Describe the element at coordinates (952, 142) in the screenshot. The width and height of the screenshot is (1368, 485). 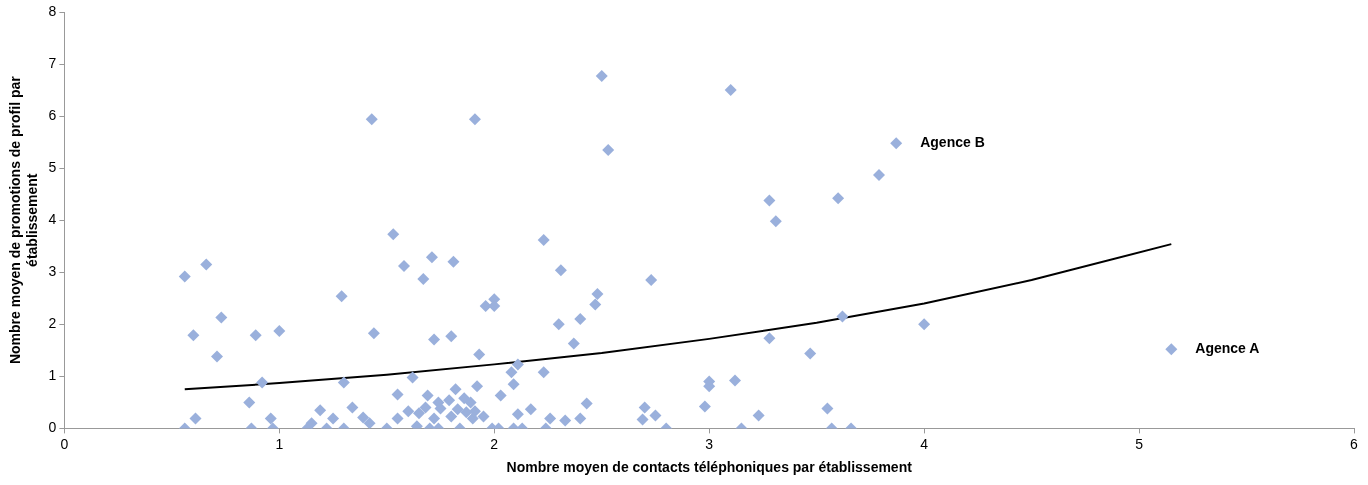
I see `annotation: Agence B` at that location.